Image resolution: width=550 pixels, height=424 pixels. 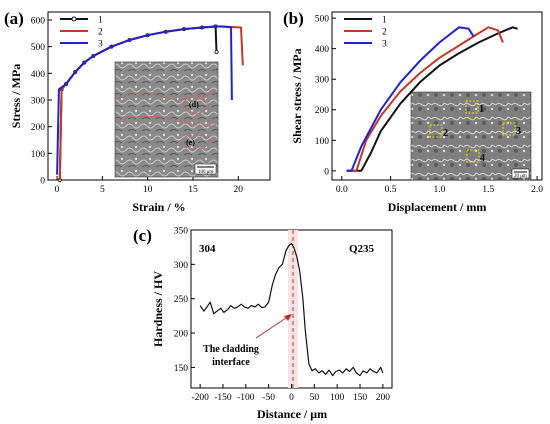 I want to click on sem-image-a, so click(x=166, y=119).